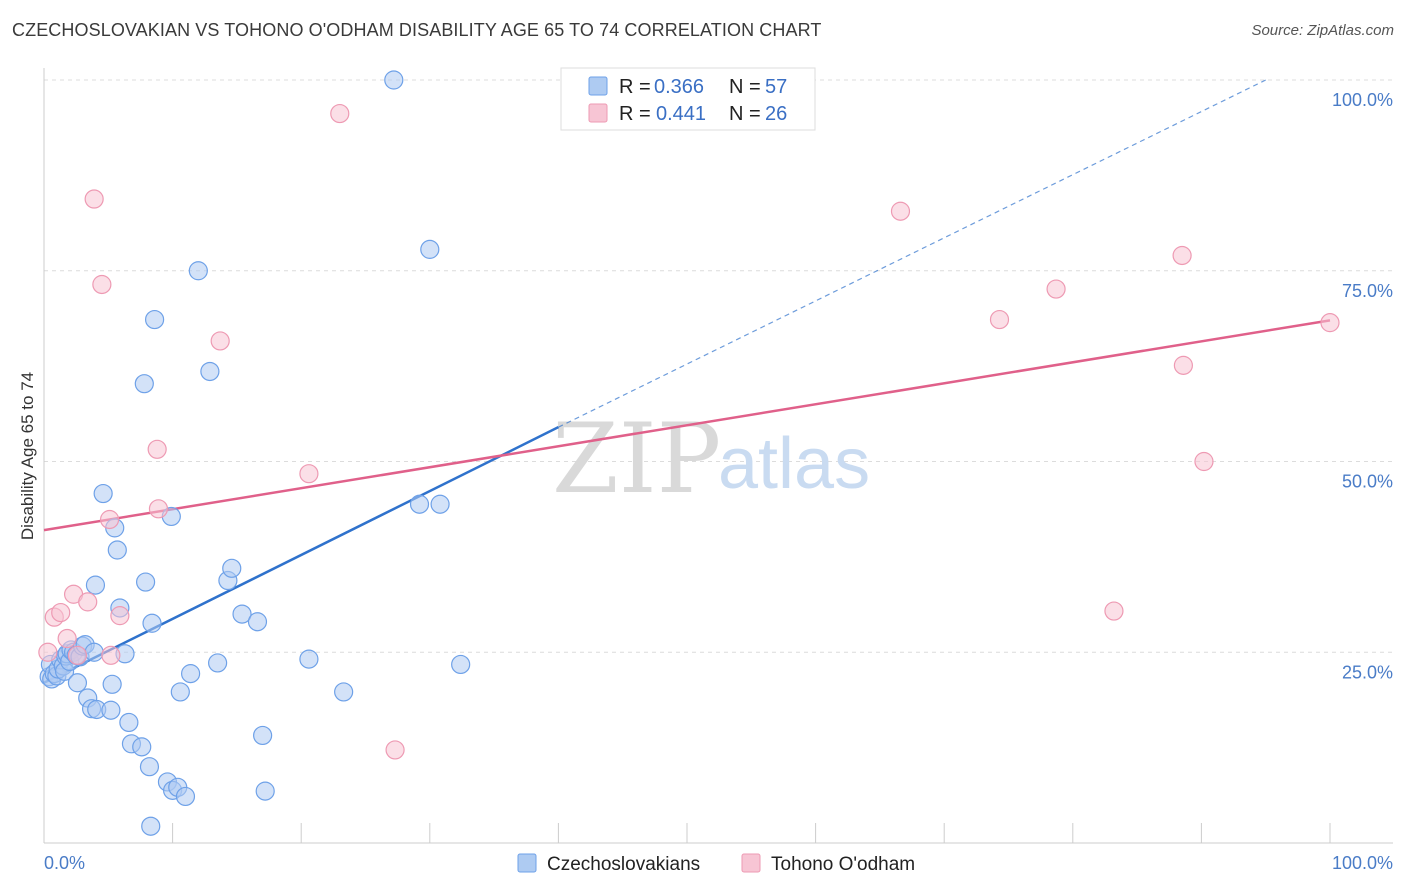 The width and height of the screenshot is (1406, 892). Describe the element at coordinates (1367, 672) in the screenshot. I see `y-tick-label-25: 25.0%` at that location.